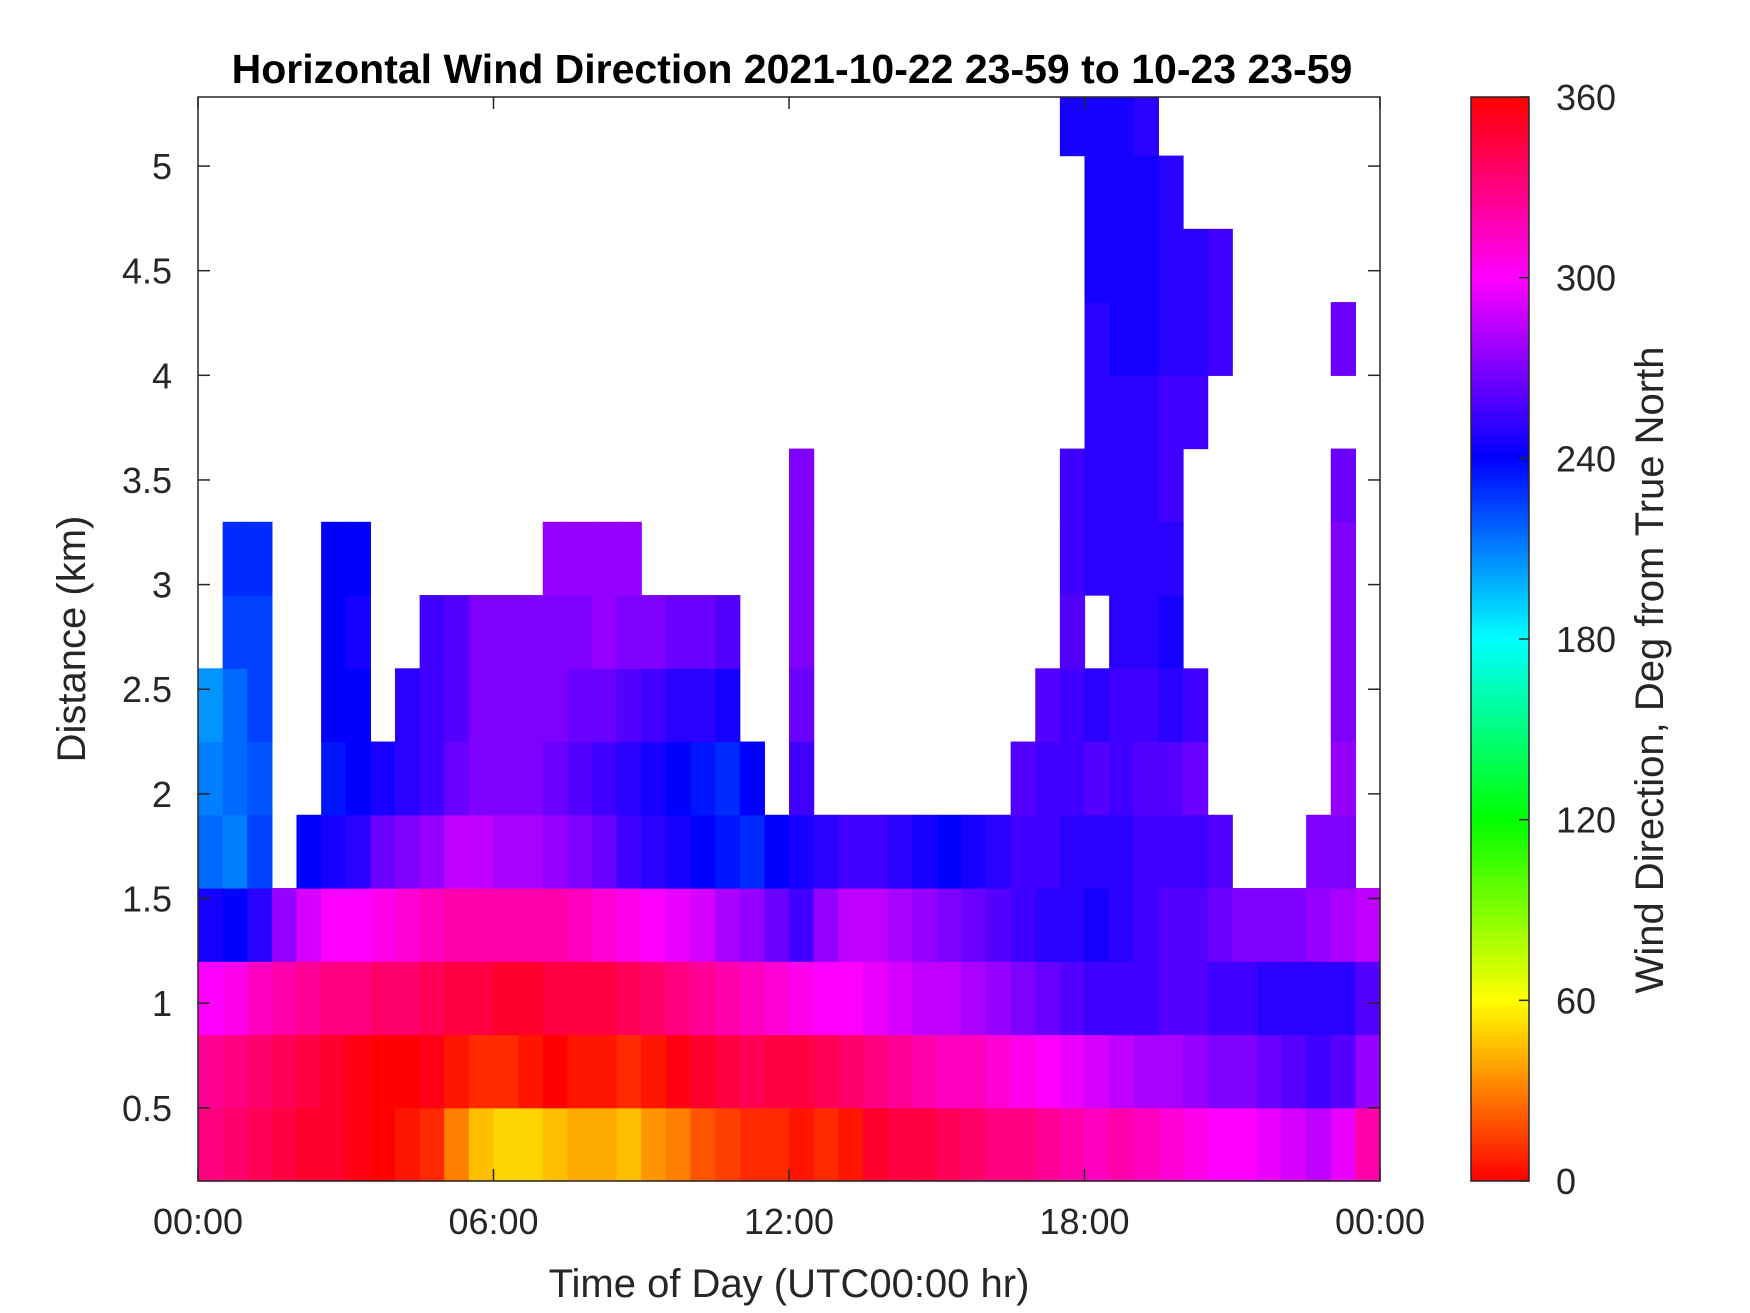  Describe the element at coordinates (147, 898) in the screenshot. I see `y-tick-label: 1.5` at that location.